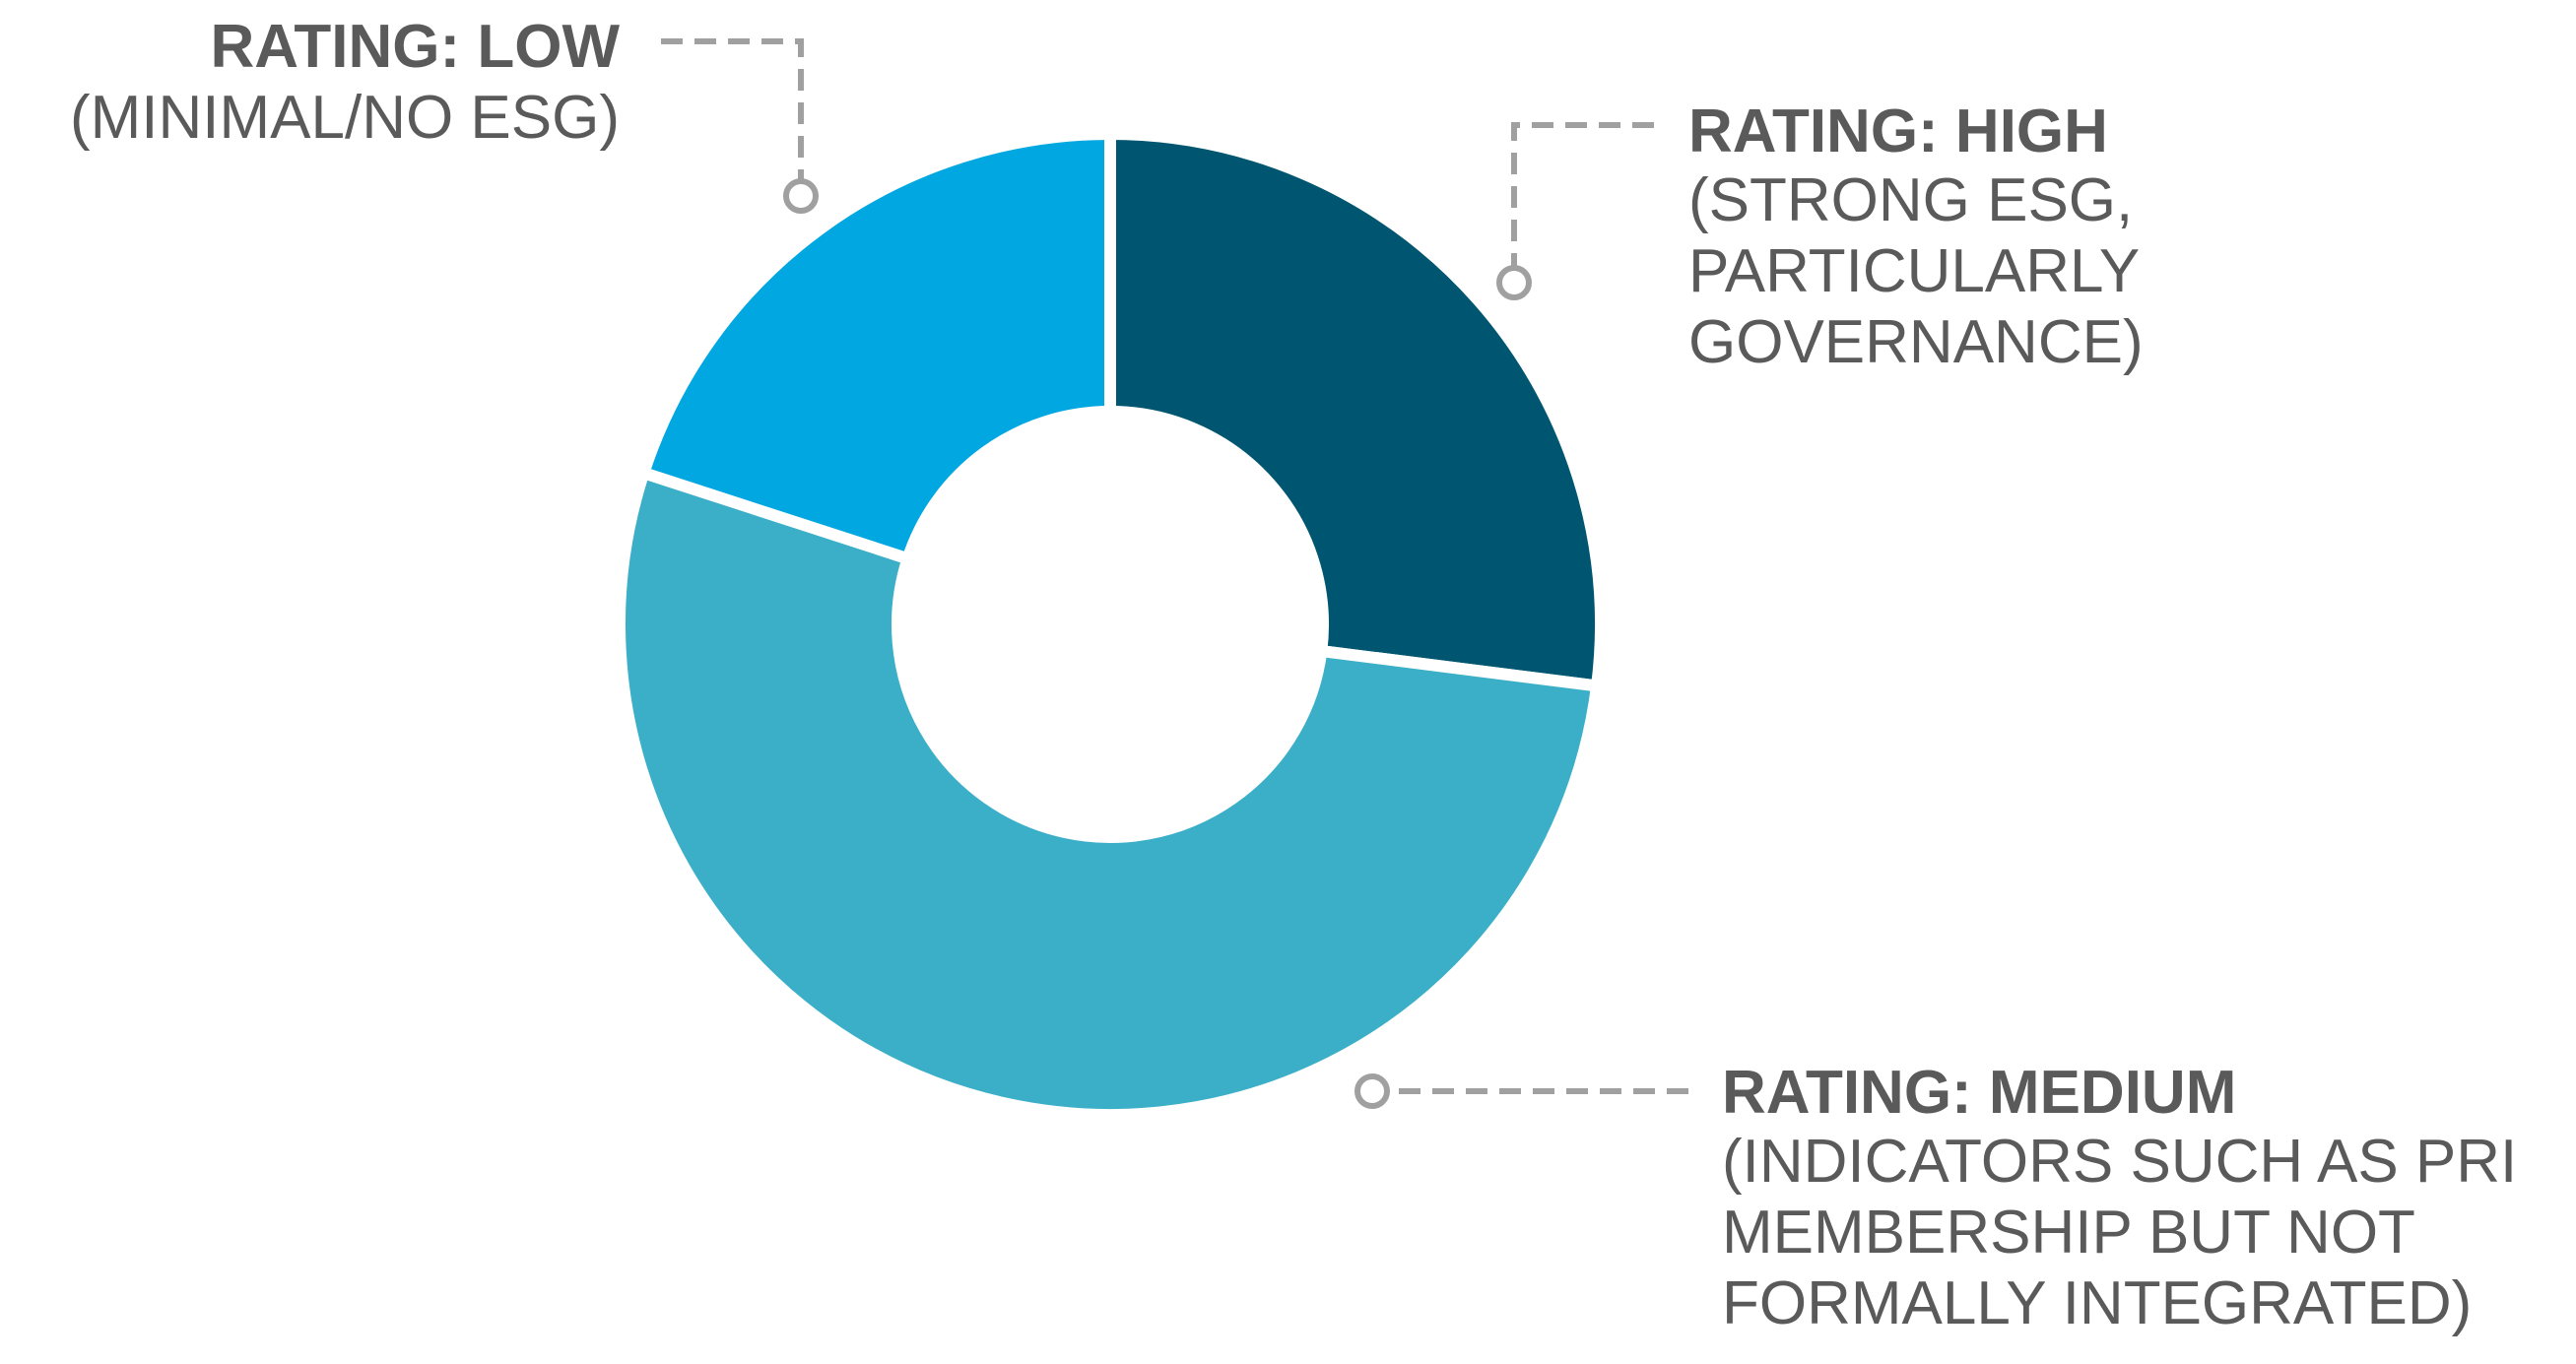 Image resolution: width=2576 pixels, height=1364 pixels. What do you see at coordinates (345, 118) in the screenshot?
I see `label-description: (MINIMAL/NO ESG)` at bounding box center [345, 118].